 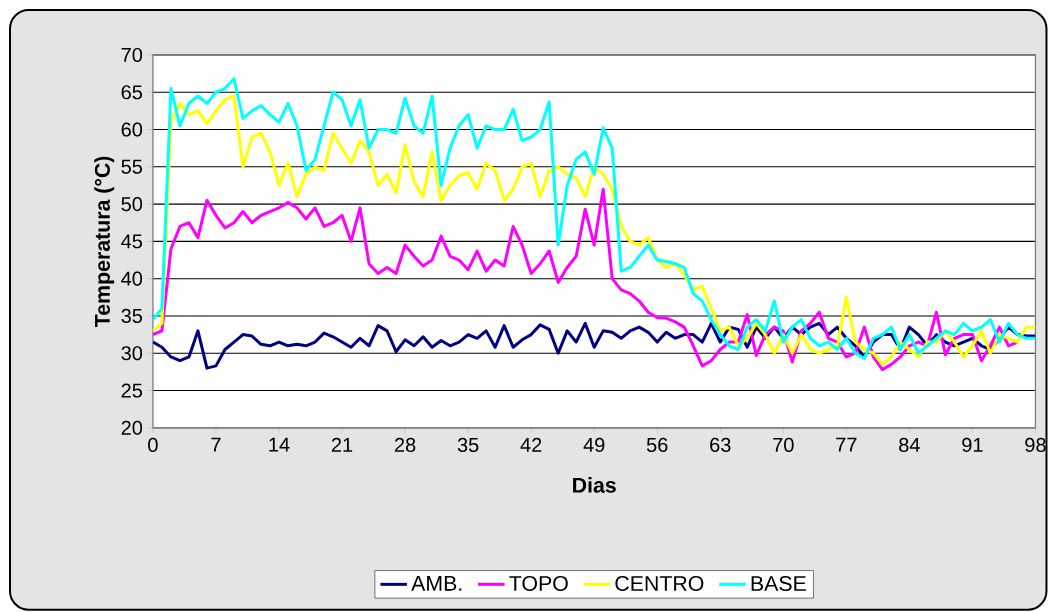 What do you see at coordinates (132, 278) in the screenshot?
I see `y-tick-label: 40` at bounding box center [132, 278].